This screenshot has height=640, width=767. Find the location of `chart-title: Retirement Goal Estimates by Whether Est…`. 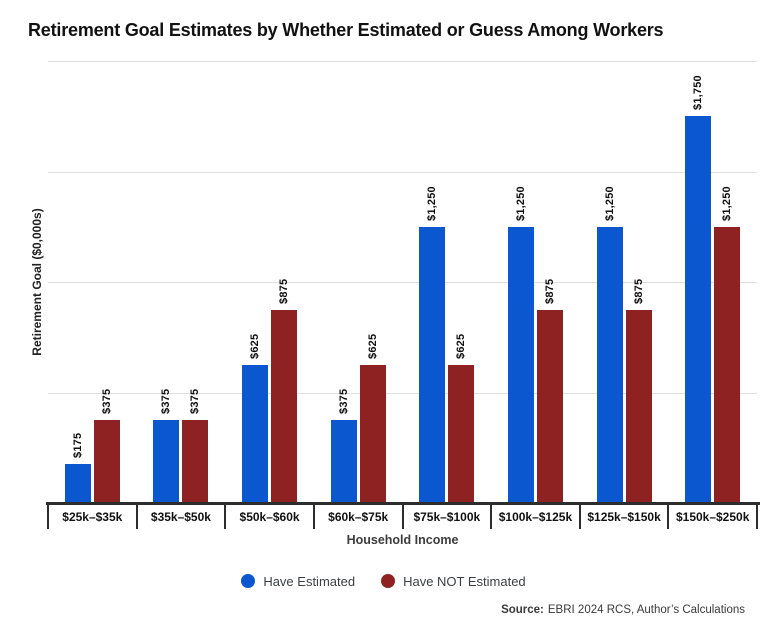

chart-title: Retirement Goal Estimates by Whether Est… is located at coordinates (346, 30).